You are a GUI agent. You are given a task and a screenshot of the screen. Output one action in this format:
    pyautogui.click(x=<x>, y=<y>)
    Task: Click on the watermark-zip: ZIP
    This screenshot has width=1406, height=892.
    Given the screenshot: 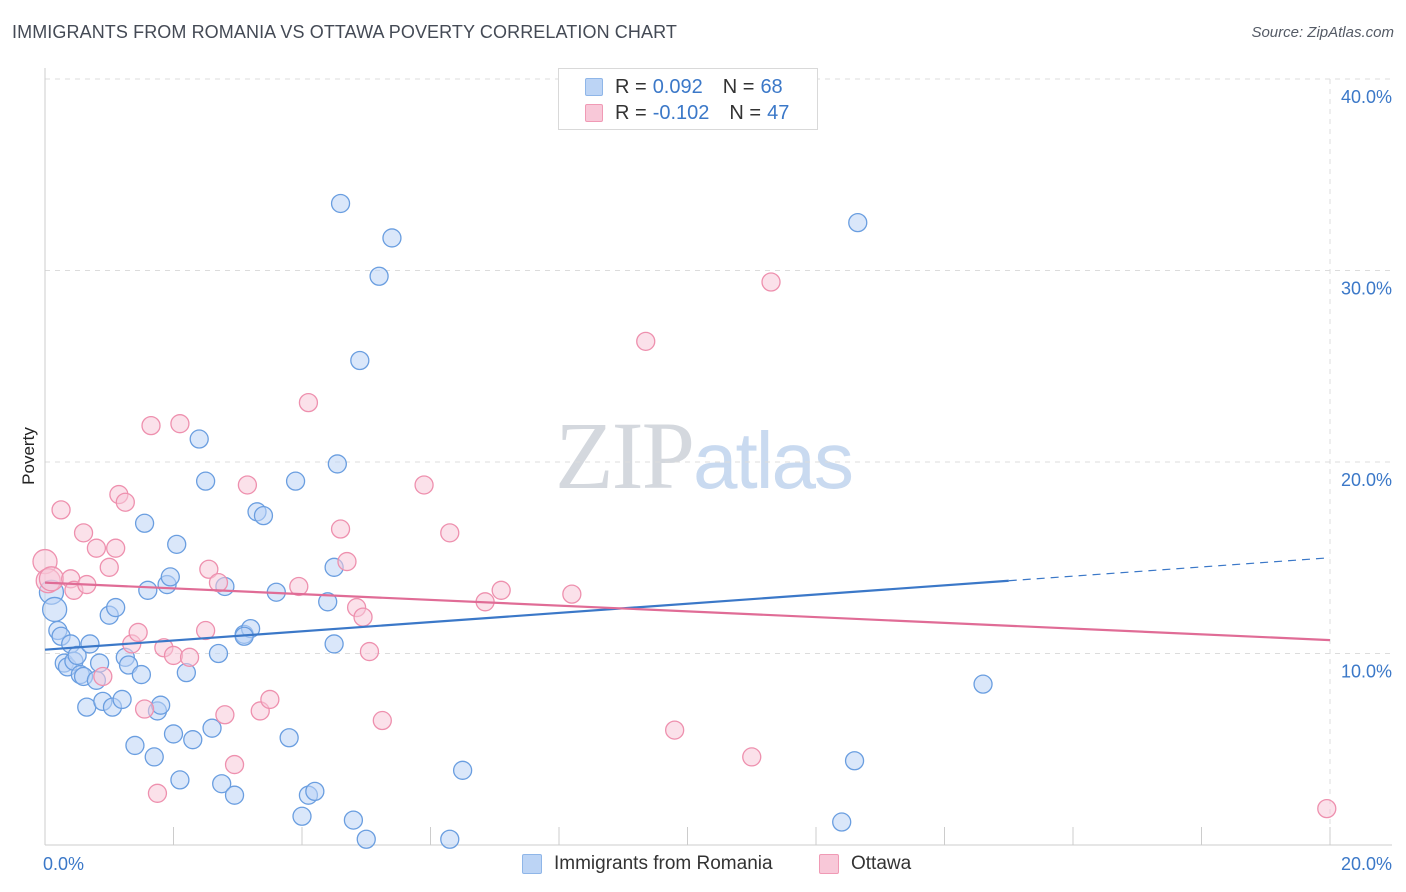 What is the action you would take?
    pyautogui.click(x=625, y=455)
    